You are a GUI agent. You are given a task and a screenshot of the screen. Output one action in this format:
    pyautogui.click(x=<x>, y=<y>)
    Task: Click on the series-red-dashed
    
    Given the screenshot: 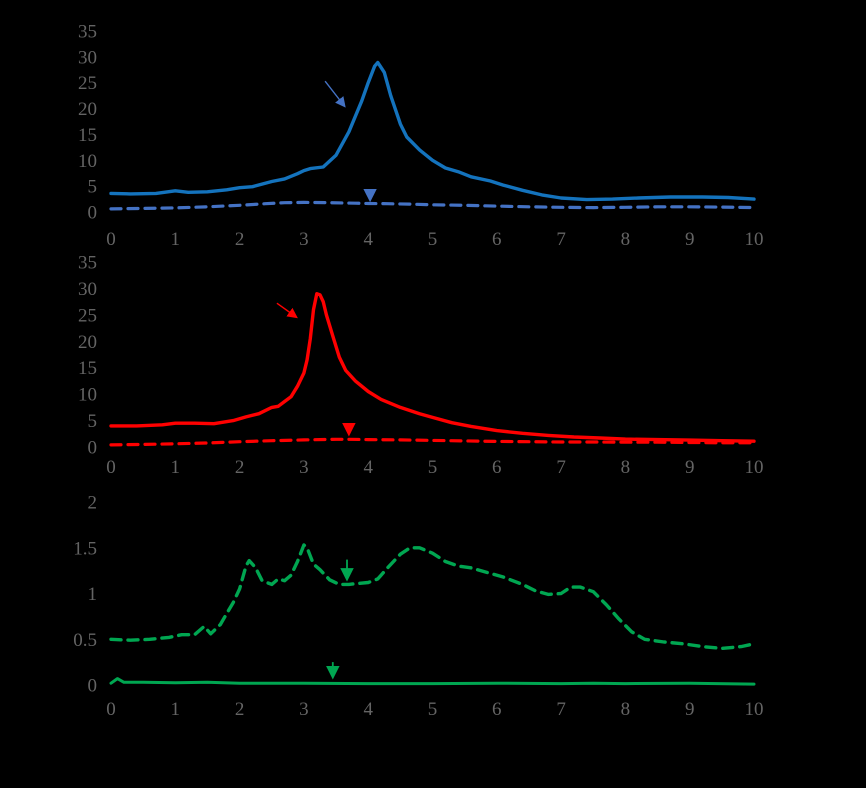 What is the action you would take?
    pyautogui.click(x=432, y=442)
    